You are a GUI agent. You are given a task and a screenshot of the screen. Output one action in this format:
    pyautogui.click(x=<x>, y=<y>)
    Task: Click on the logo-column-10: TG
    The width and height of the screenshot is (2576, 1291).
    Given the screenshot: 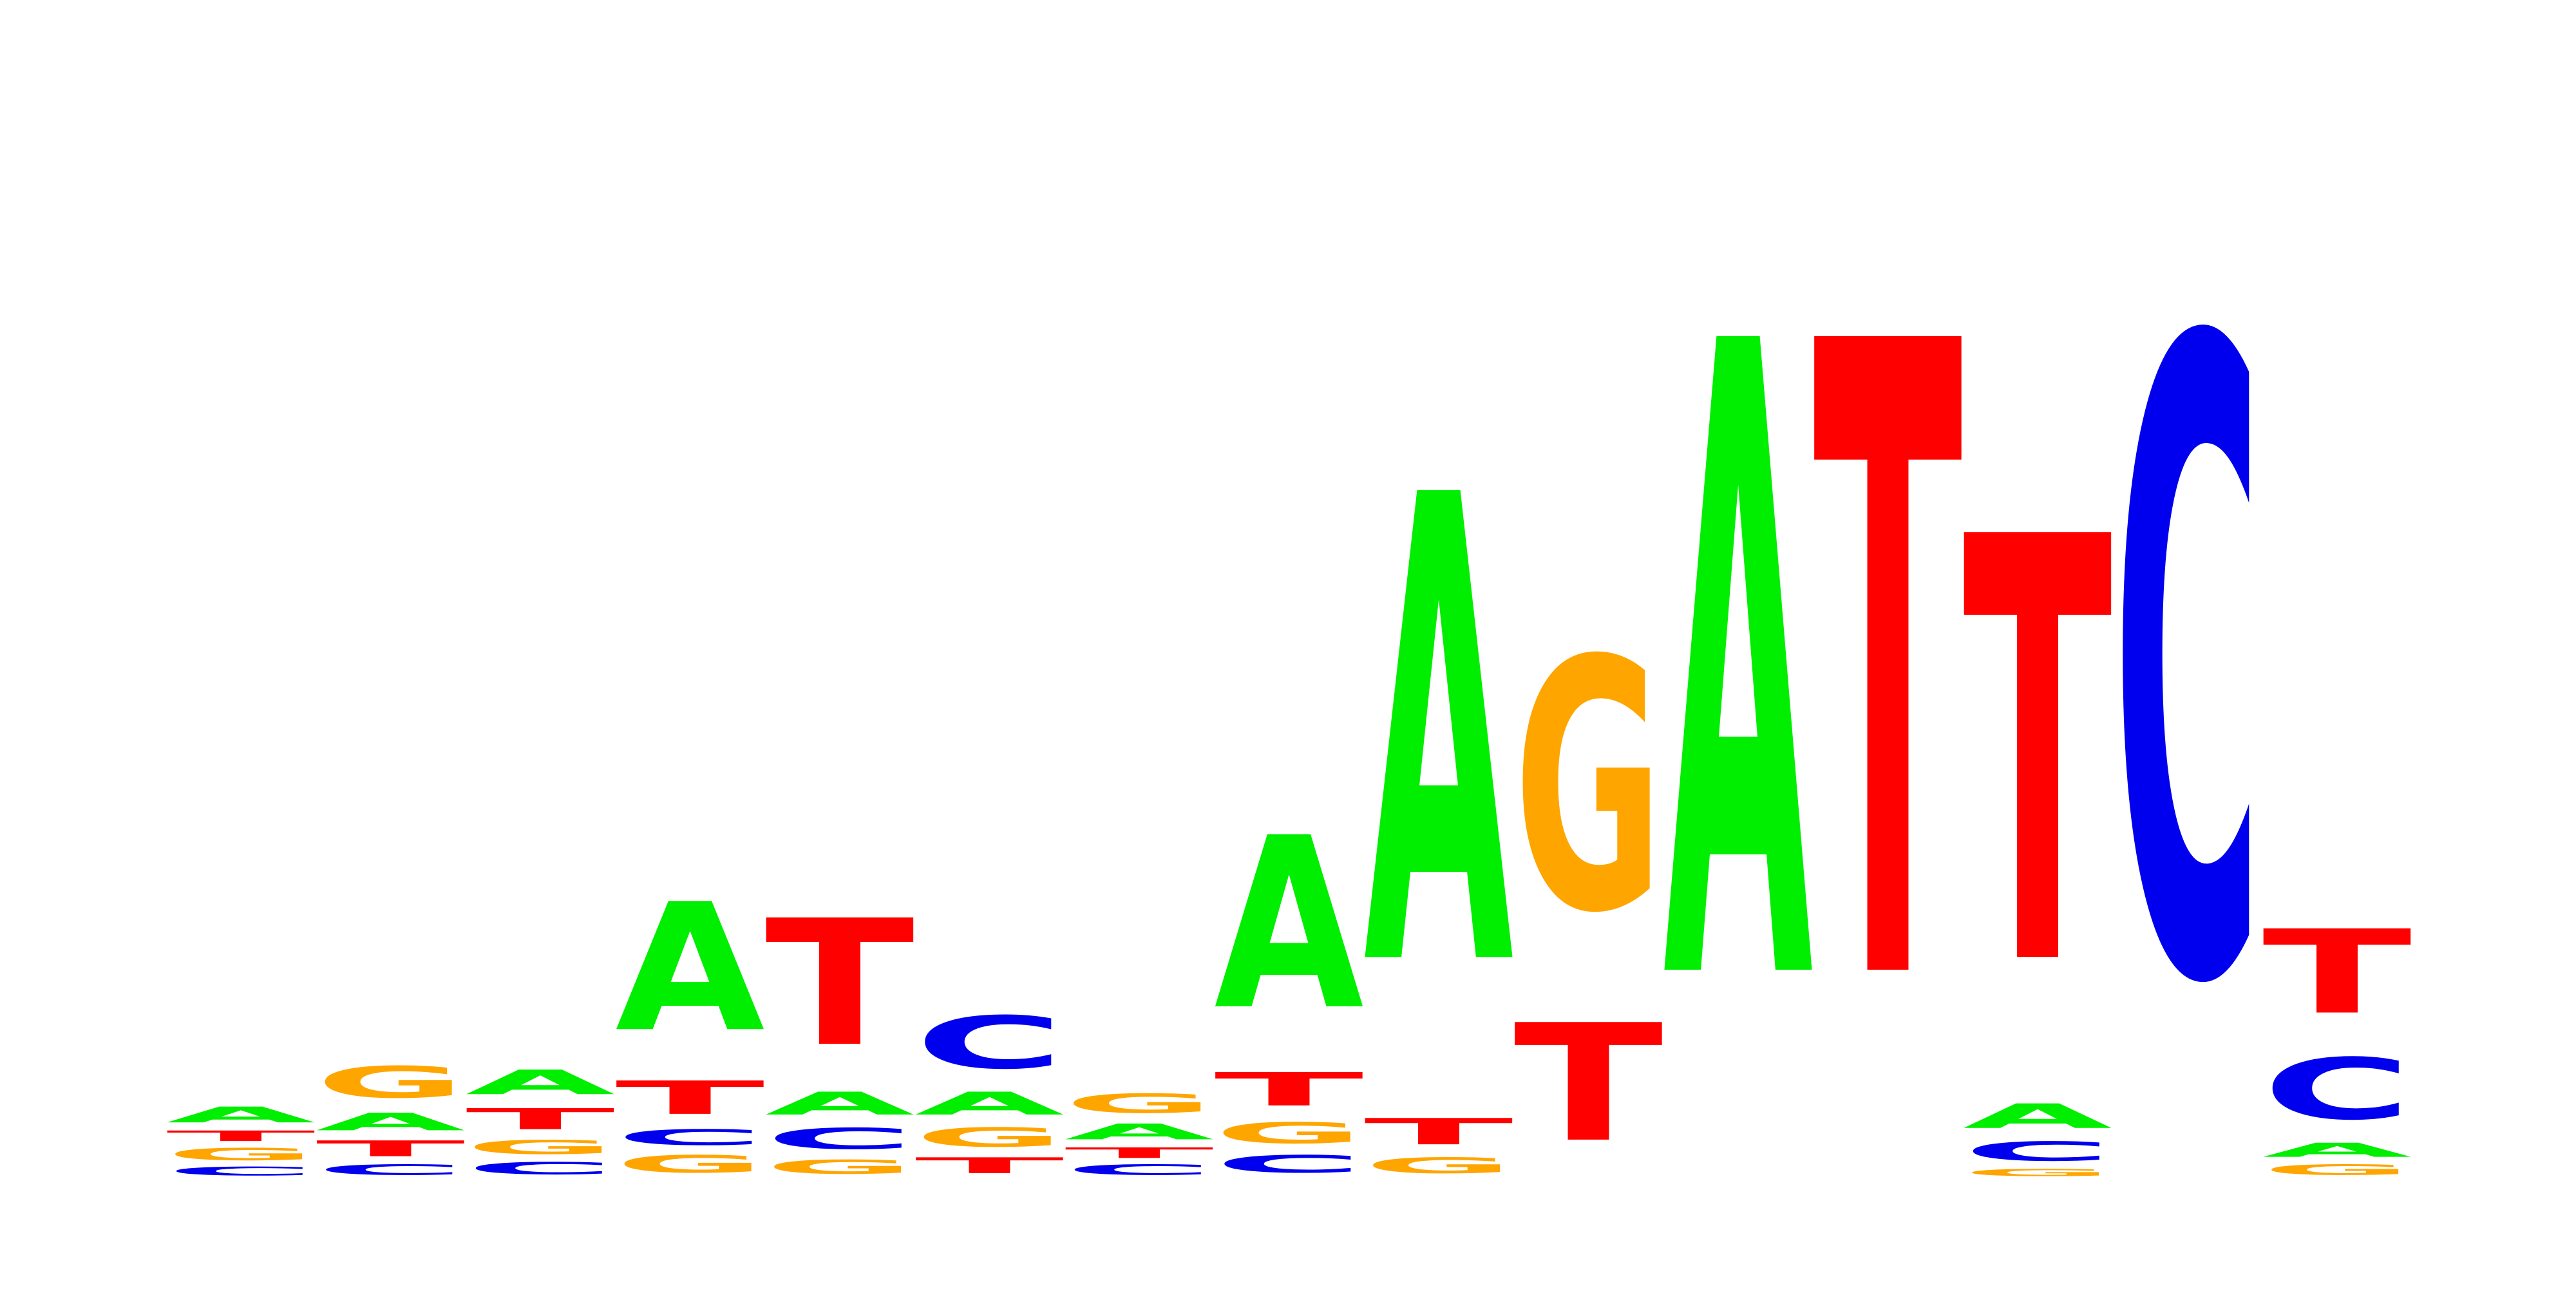 What is the action you would take?
    pyautogui.click(x=1589, y=882)
    